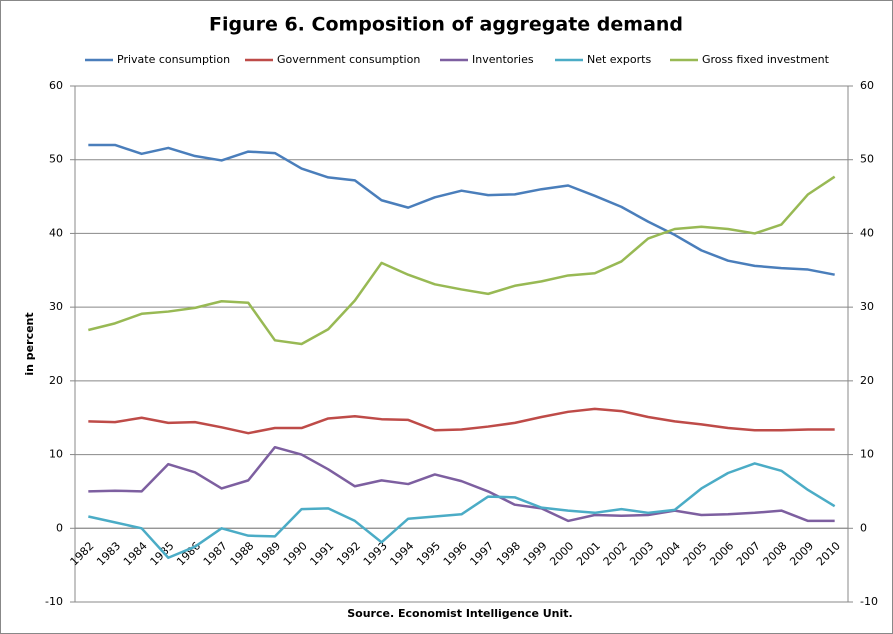 This screenshot has height=634, width=893. What do you see at coordinates (56, 306) in the screenshot?
I see `y-tick-label: 30` at bounding box center [56, 306].